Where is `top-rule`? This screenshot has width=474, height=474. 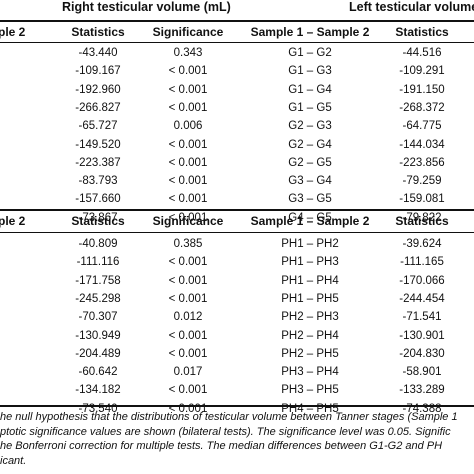
top-rule is located at coordinates (237, 21).